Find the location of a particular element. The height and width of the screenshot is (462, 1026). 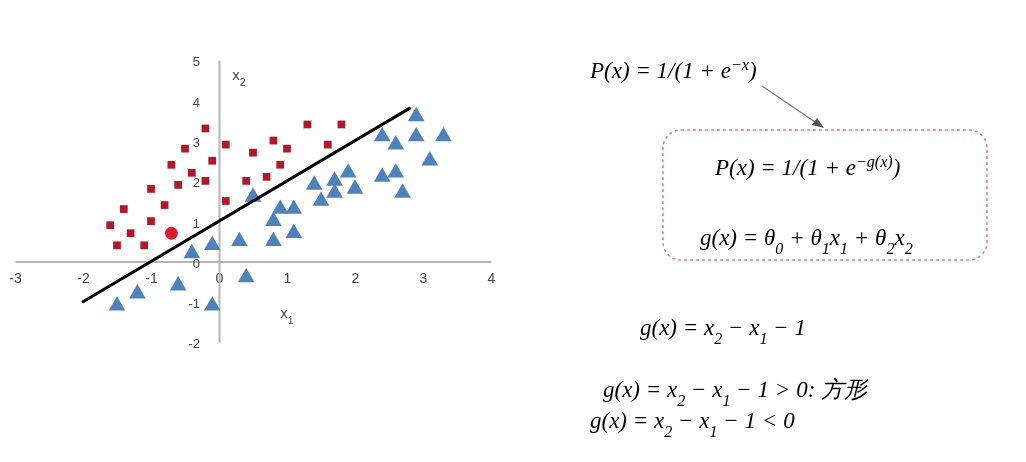

text: g(x) = θ$_{0}$ + θ$_{1}$x$_{1}$ + θ$_{2}$x$_{2}$ is located at coordinates (806, 241).